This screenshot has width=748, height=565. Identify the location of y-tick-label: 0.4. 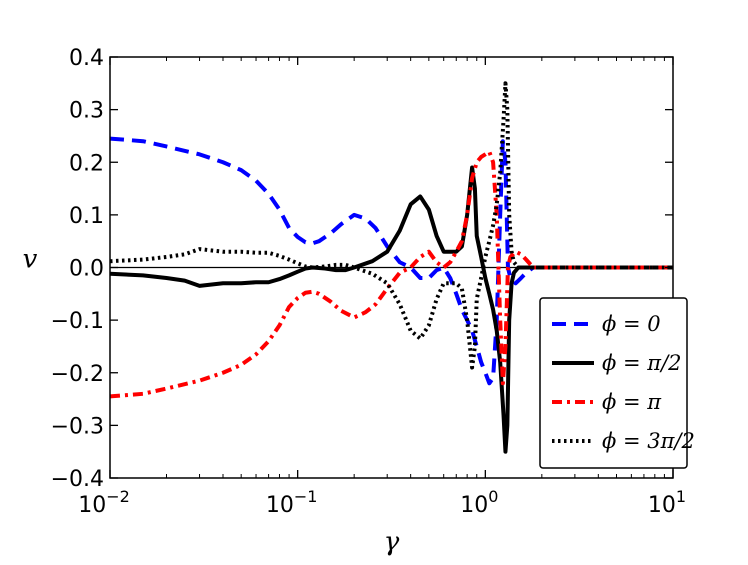
(86, 58).